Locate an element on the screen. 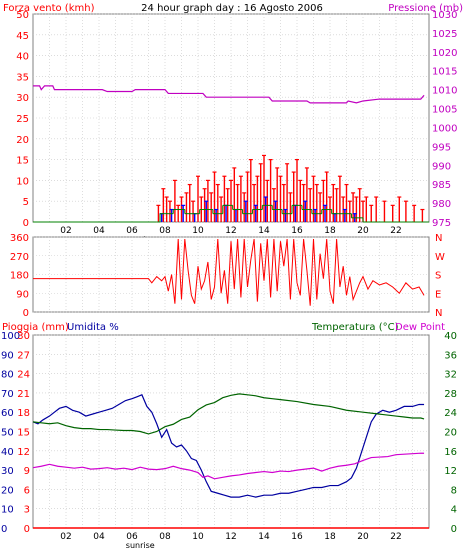 The height and width of the screenshot is (560, 465). pressure-y-tick-label: 1000 is located at coordinates (444, 128).